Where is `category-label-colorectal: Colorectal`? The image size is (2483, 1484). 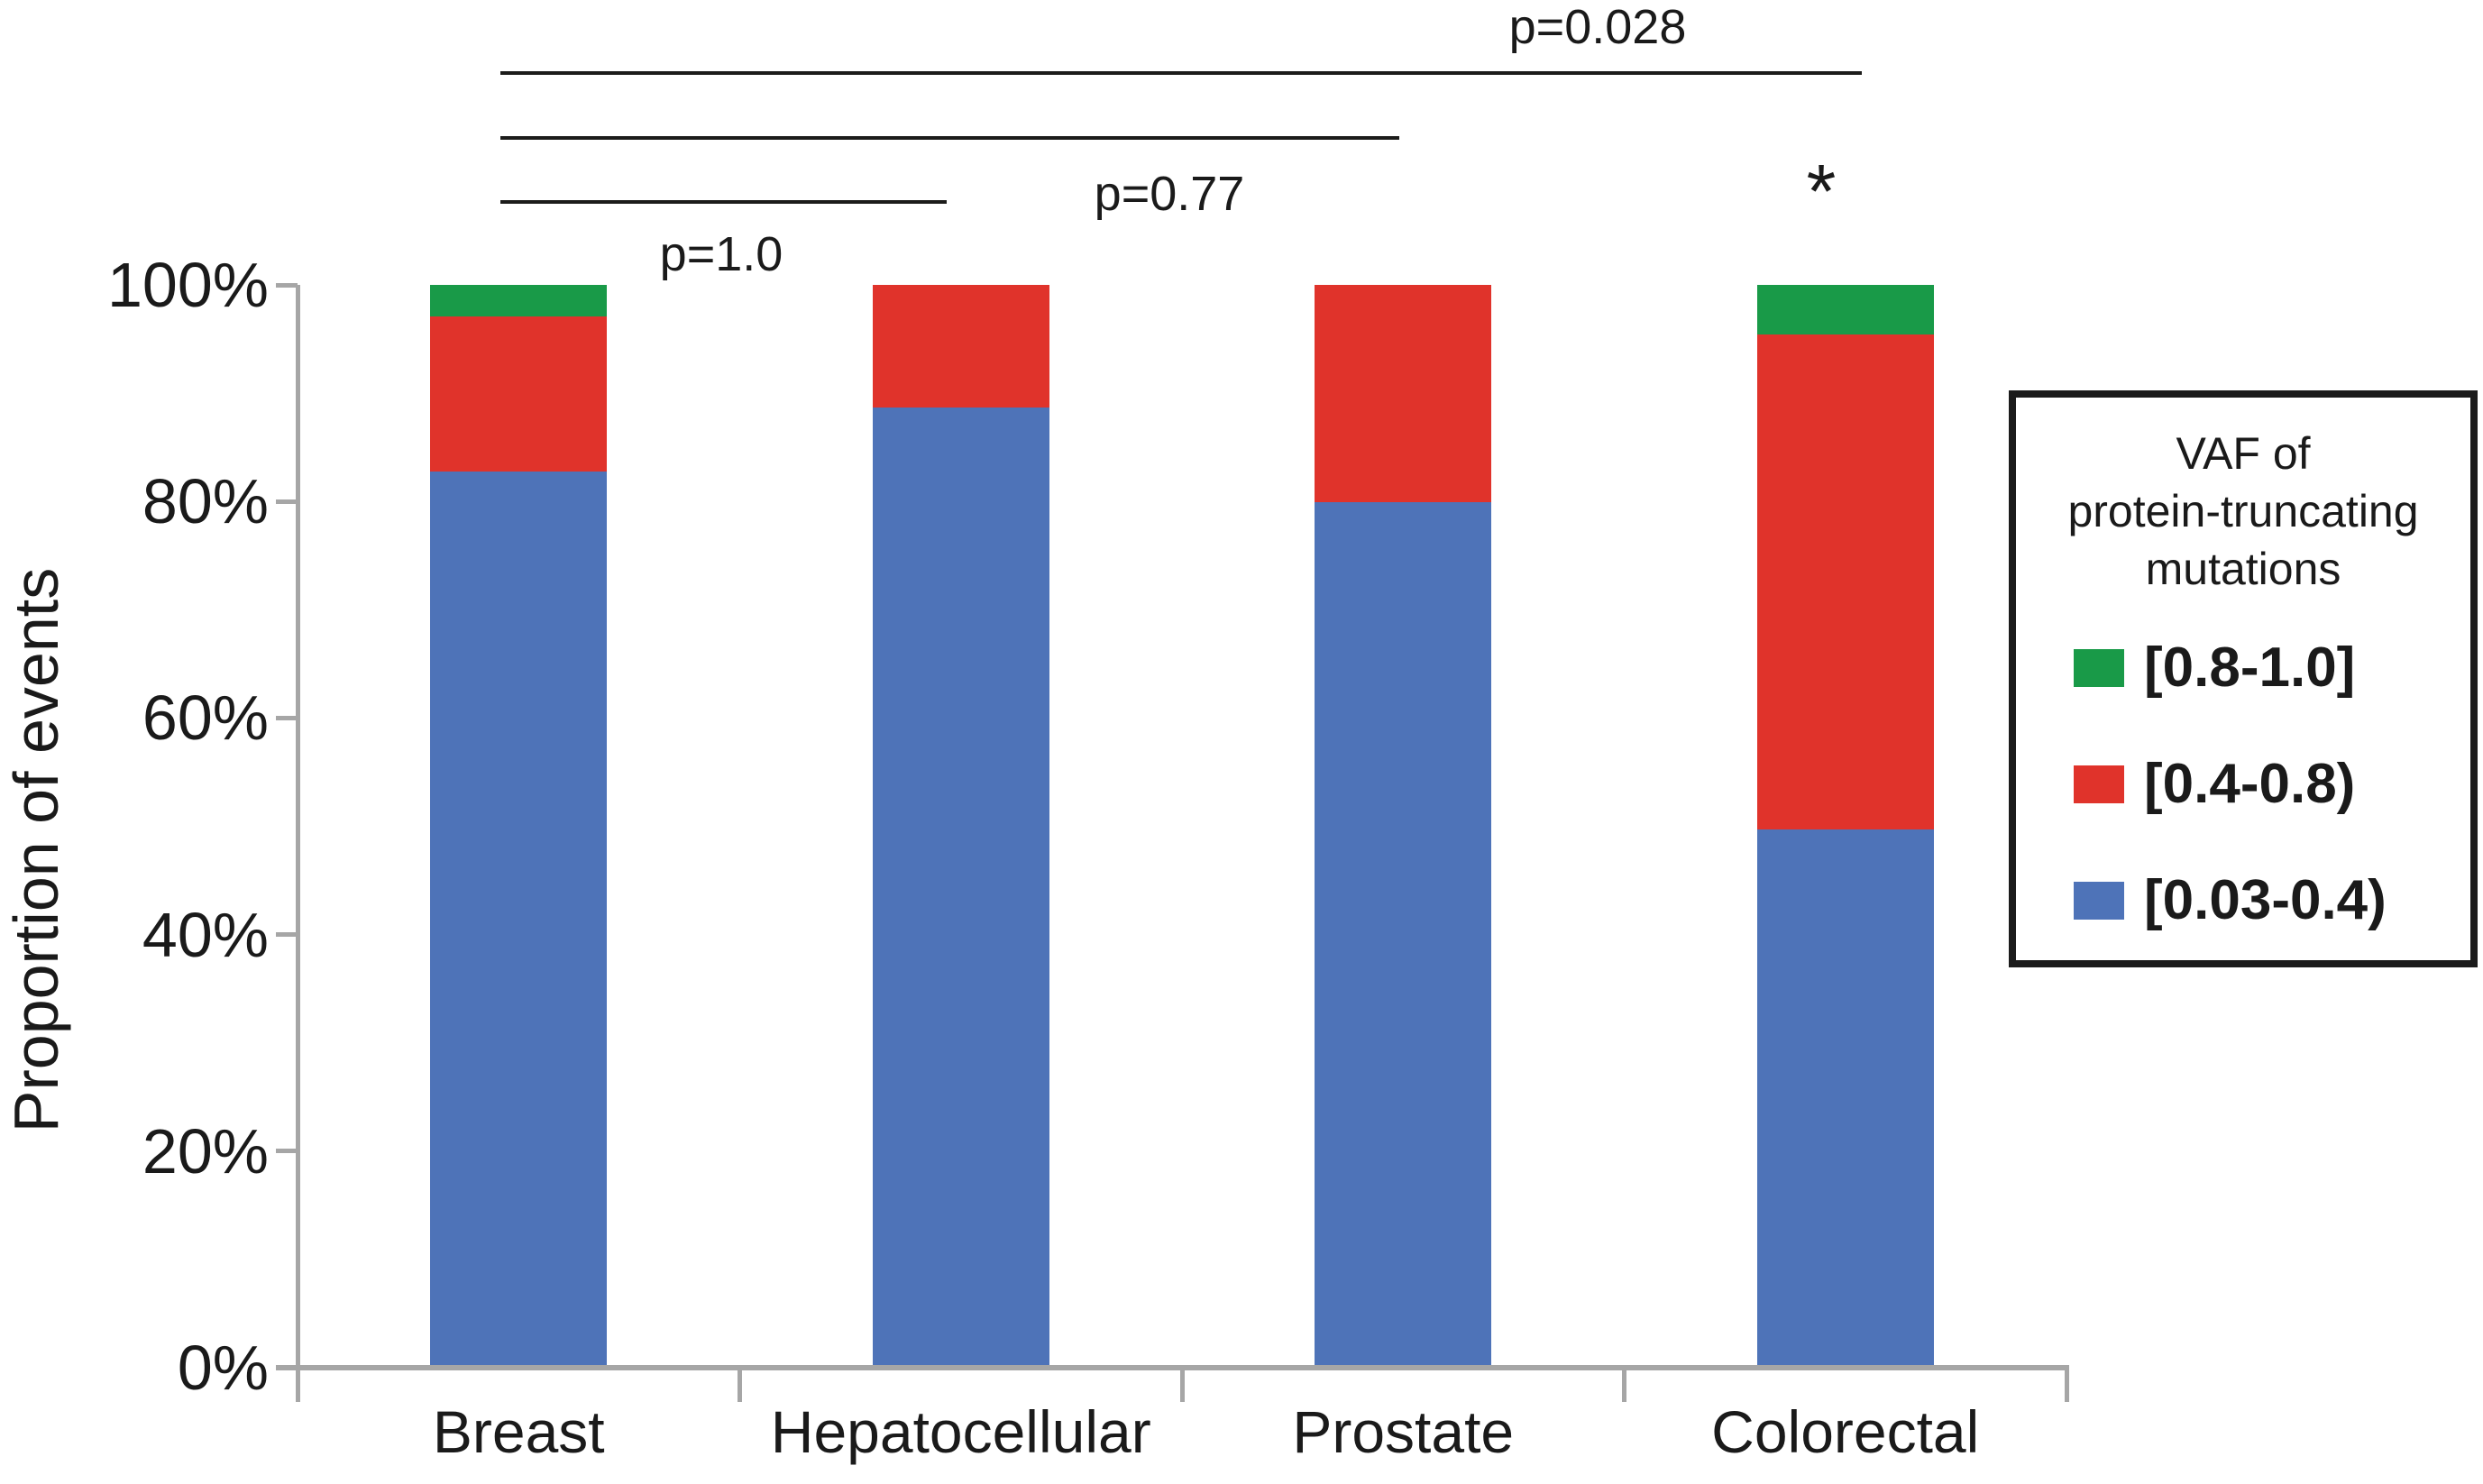 category-label-colorectal: Colorectal is located at coordinates (1845, 1431).